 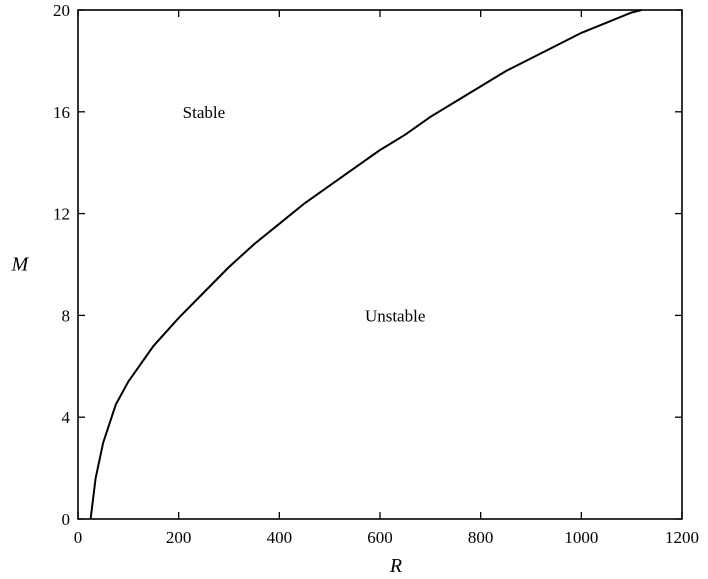 What do you see at coordinates (61, 112) in the screenshot?
I see `y-tick-label: 16` at bounding box center [61, 112].